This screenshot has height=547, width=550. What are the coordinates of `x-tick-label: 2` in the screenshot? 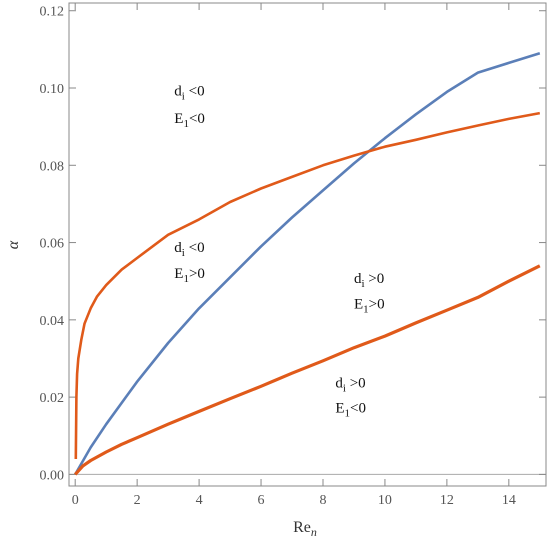 It's located at (137, 500).